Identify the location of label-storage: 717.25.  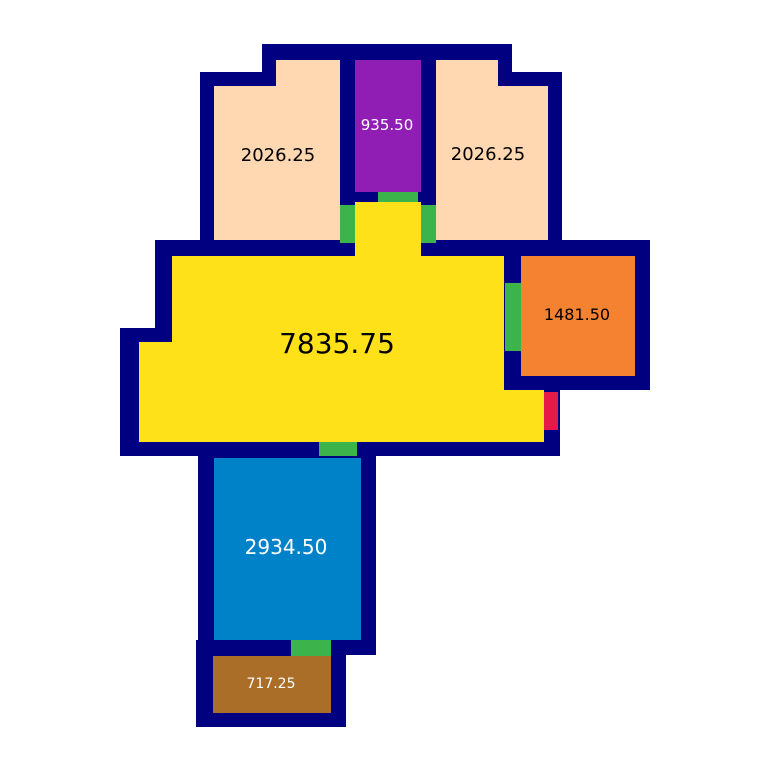
(271, 684).